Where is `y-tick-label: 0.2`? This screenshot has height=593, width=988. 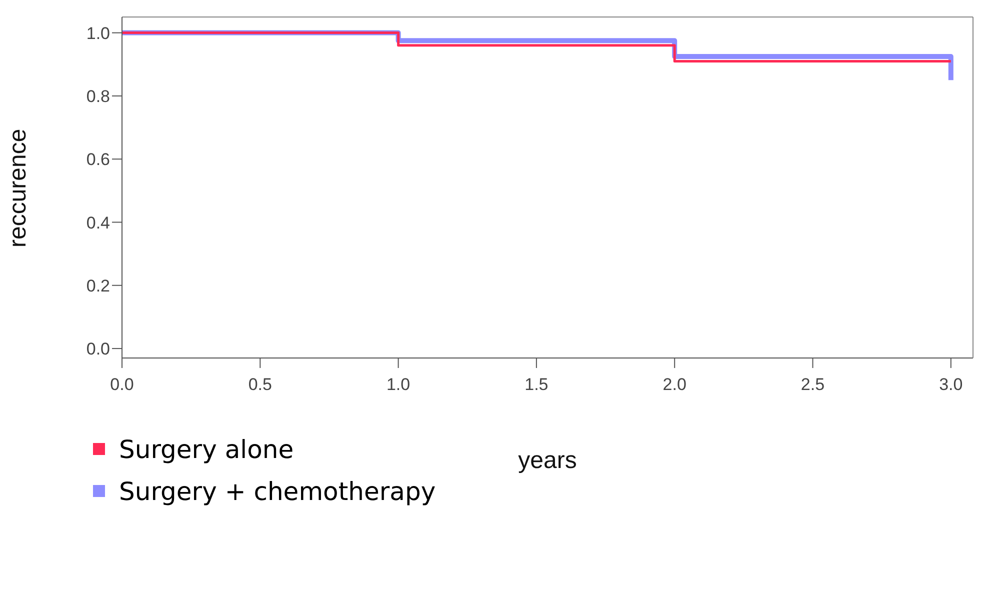
y-tick-label: 0.2 is located at coordinates (98, 286).